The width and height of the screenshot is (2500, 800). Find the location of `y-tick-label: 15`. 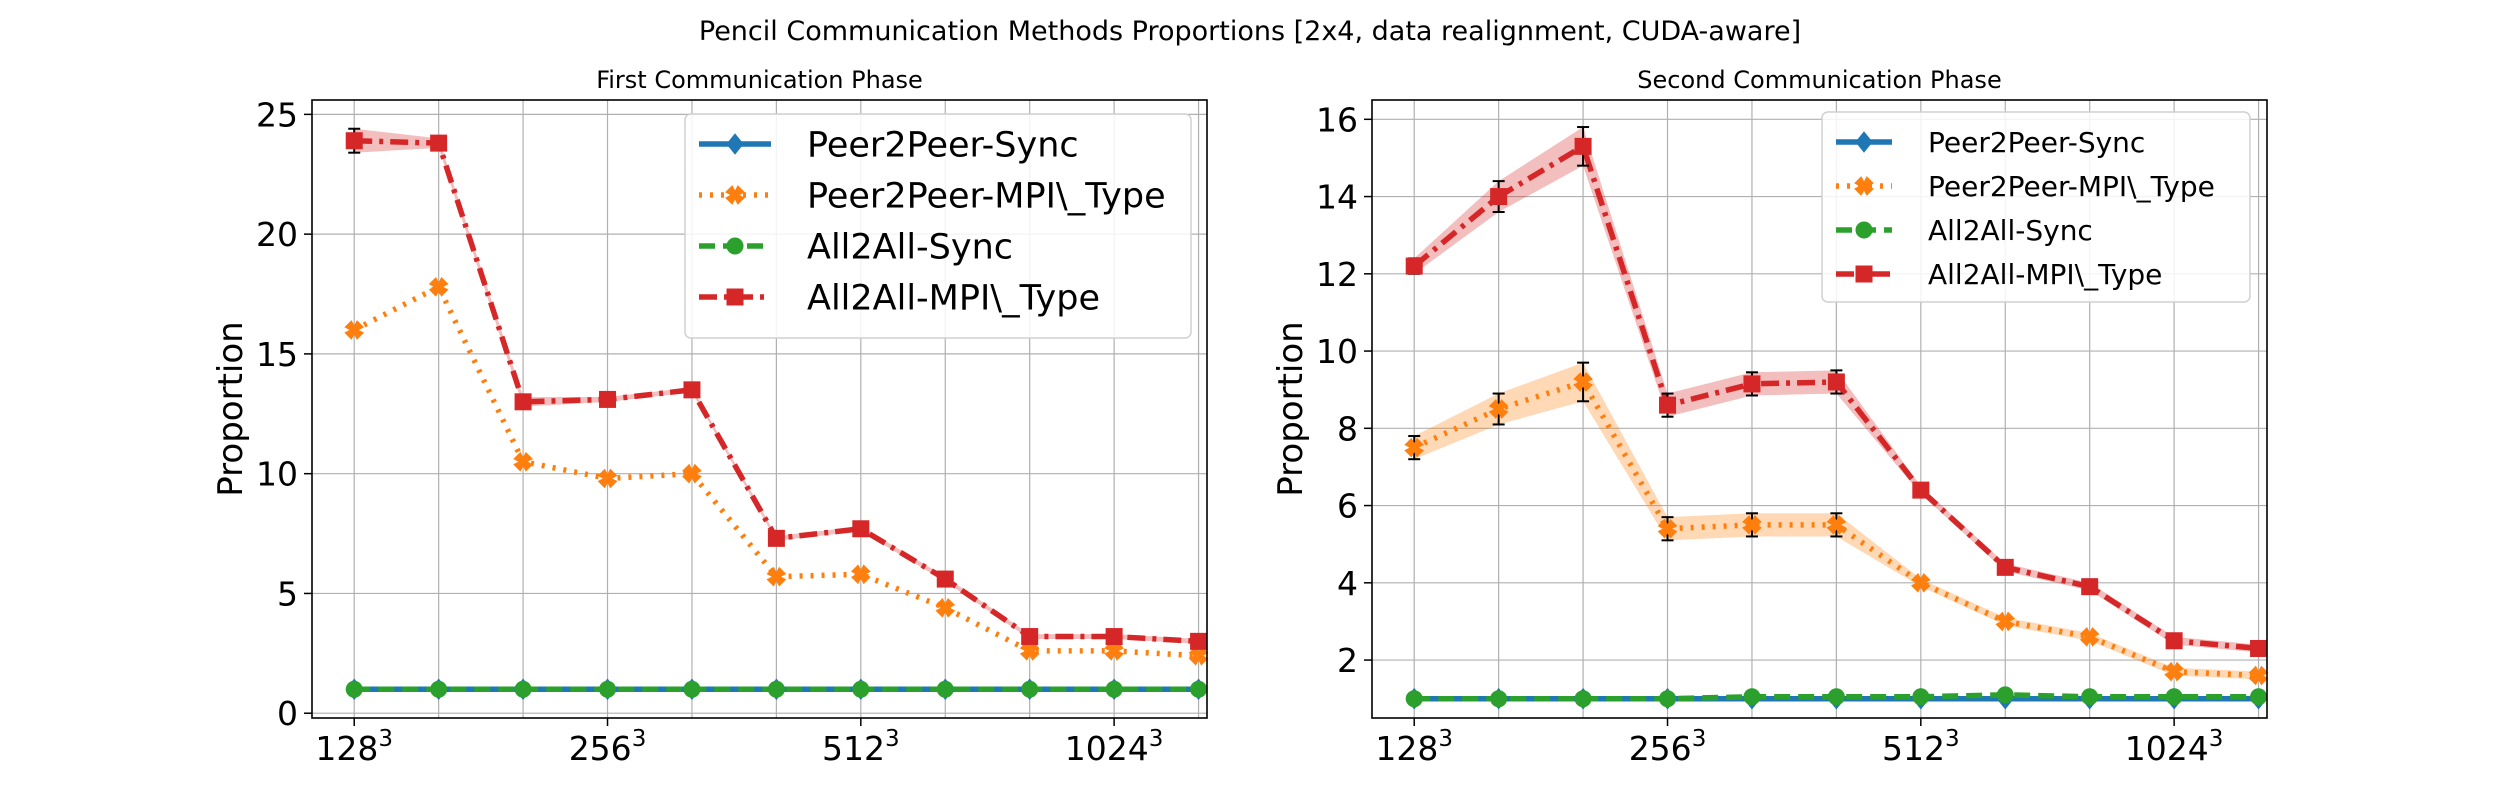

y-tick-label: 15 is located at coordinates (277, 354).